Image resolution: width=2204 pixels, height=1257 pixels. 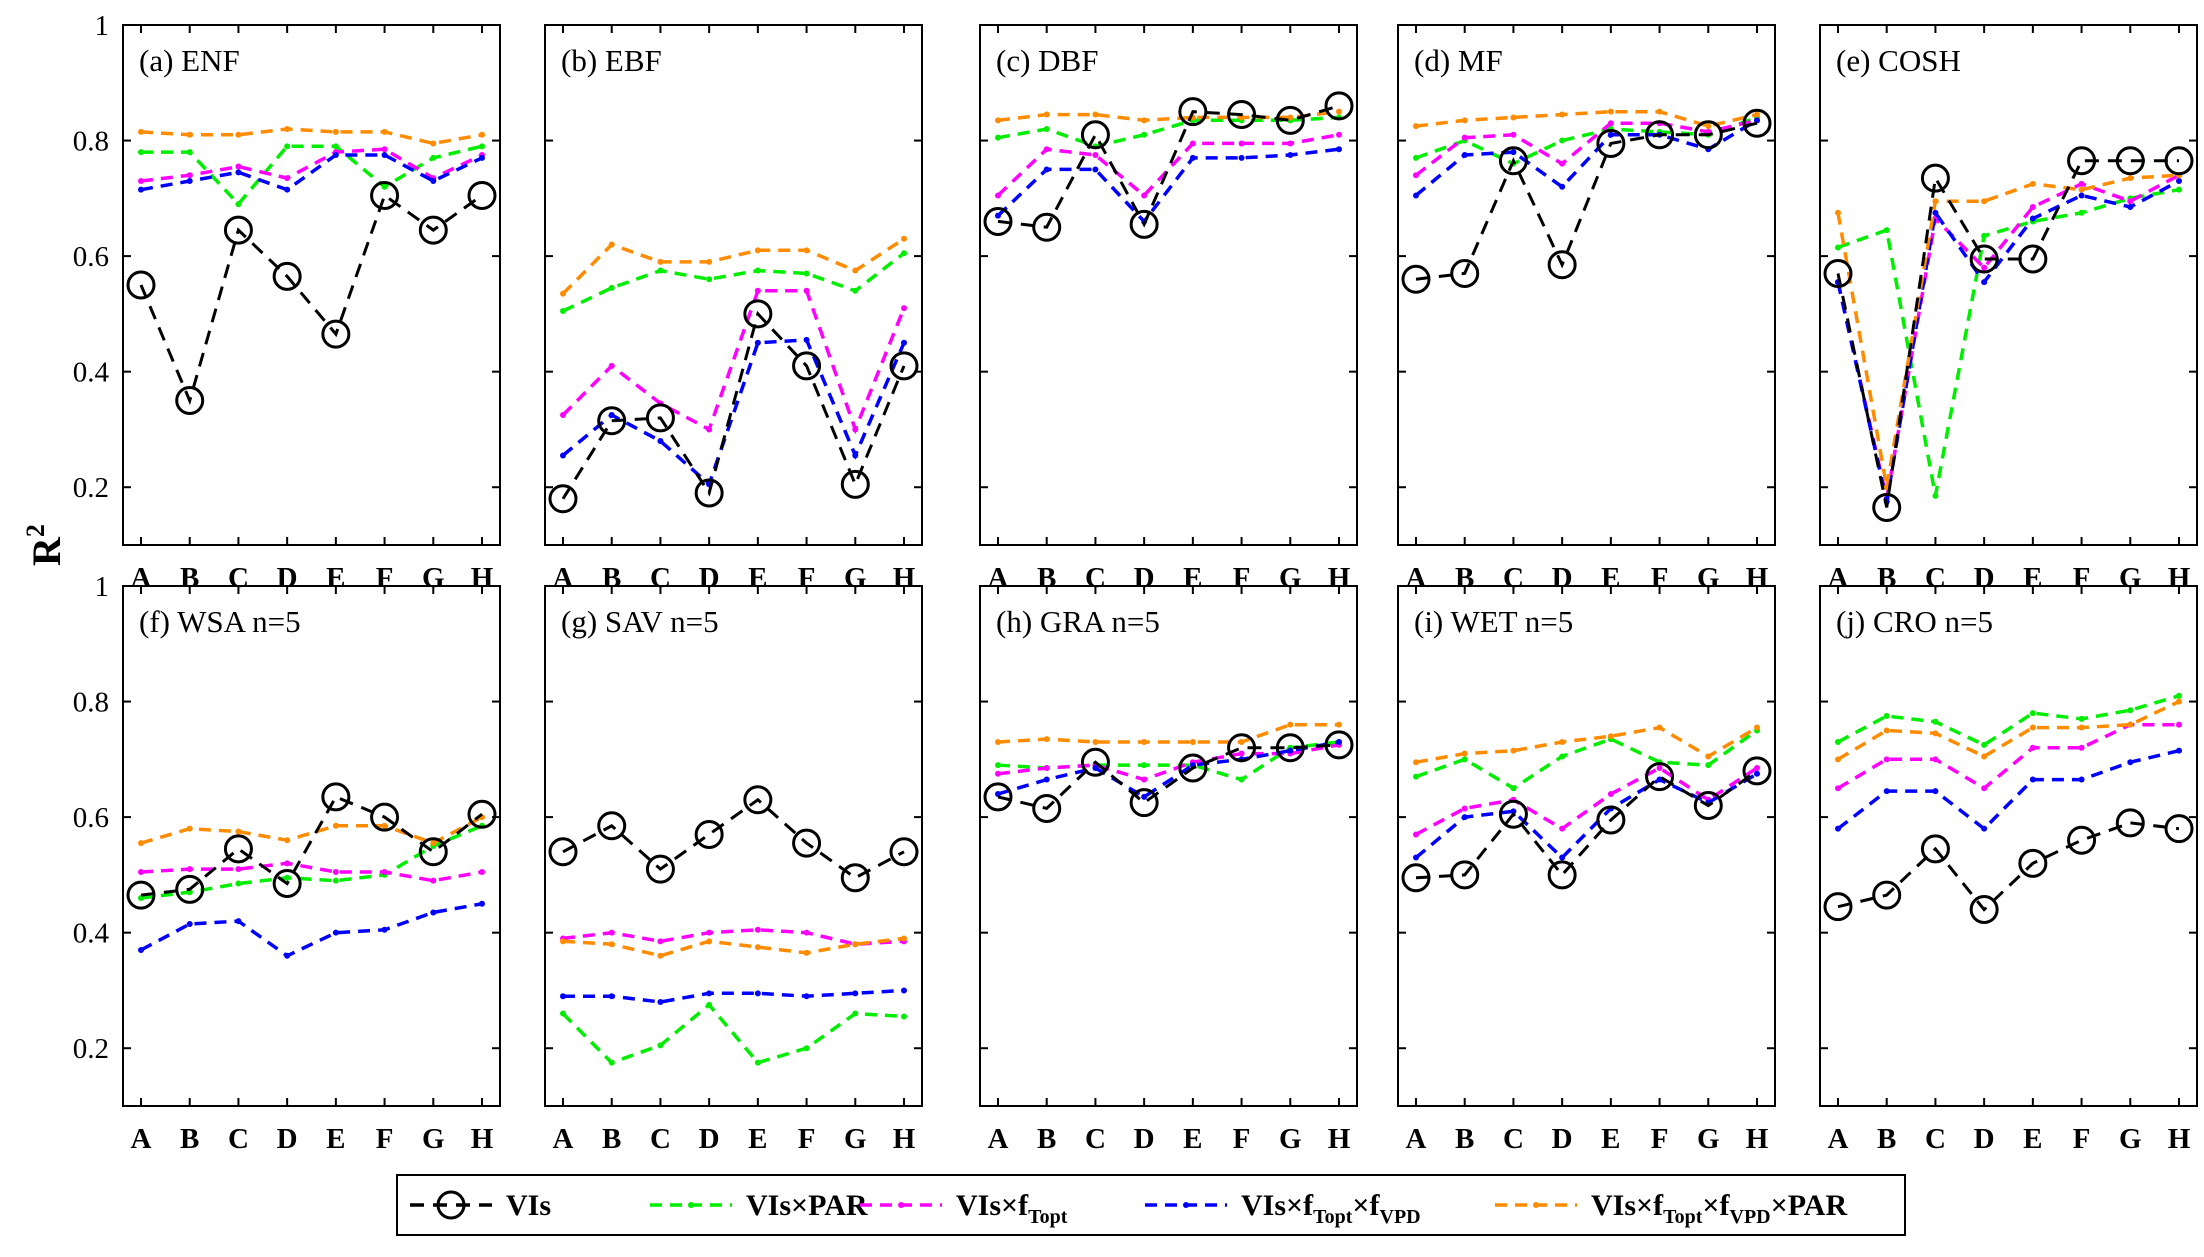 I want to click on legend-item-vis-ftopt-fvpd: VIs×fTopt×fVPD, so click(x=1283, y=1208).